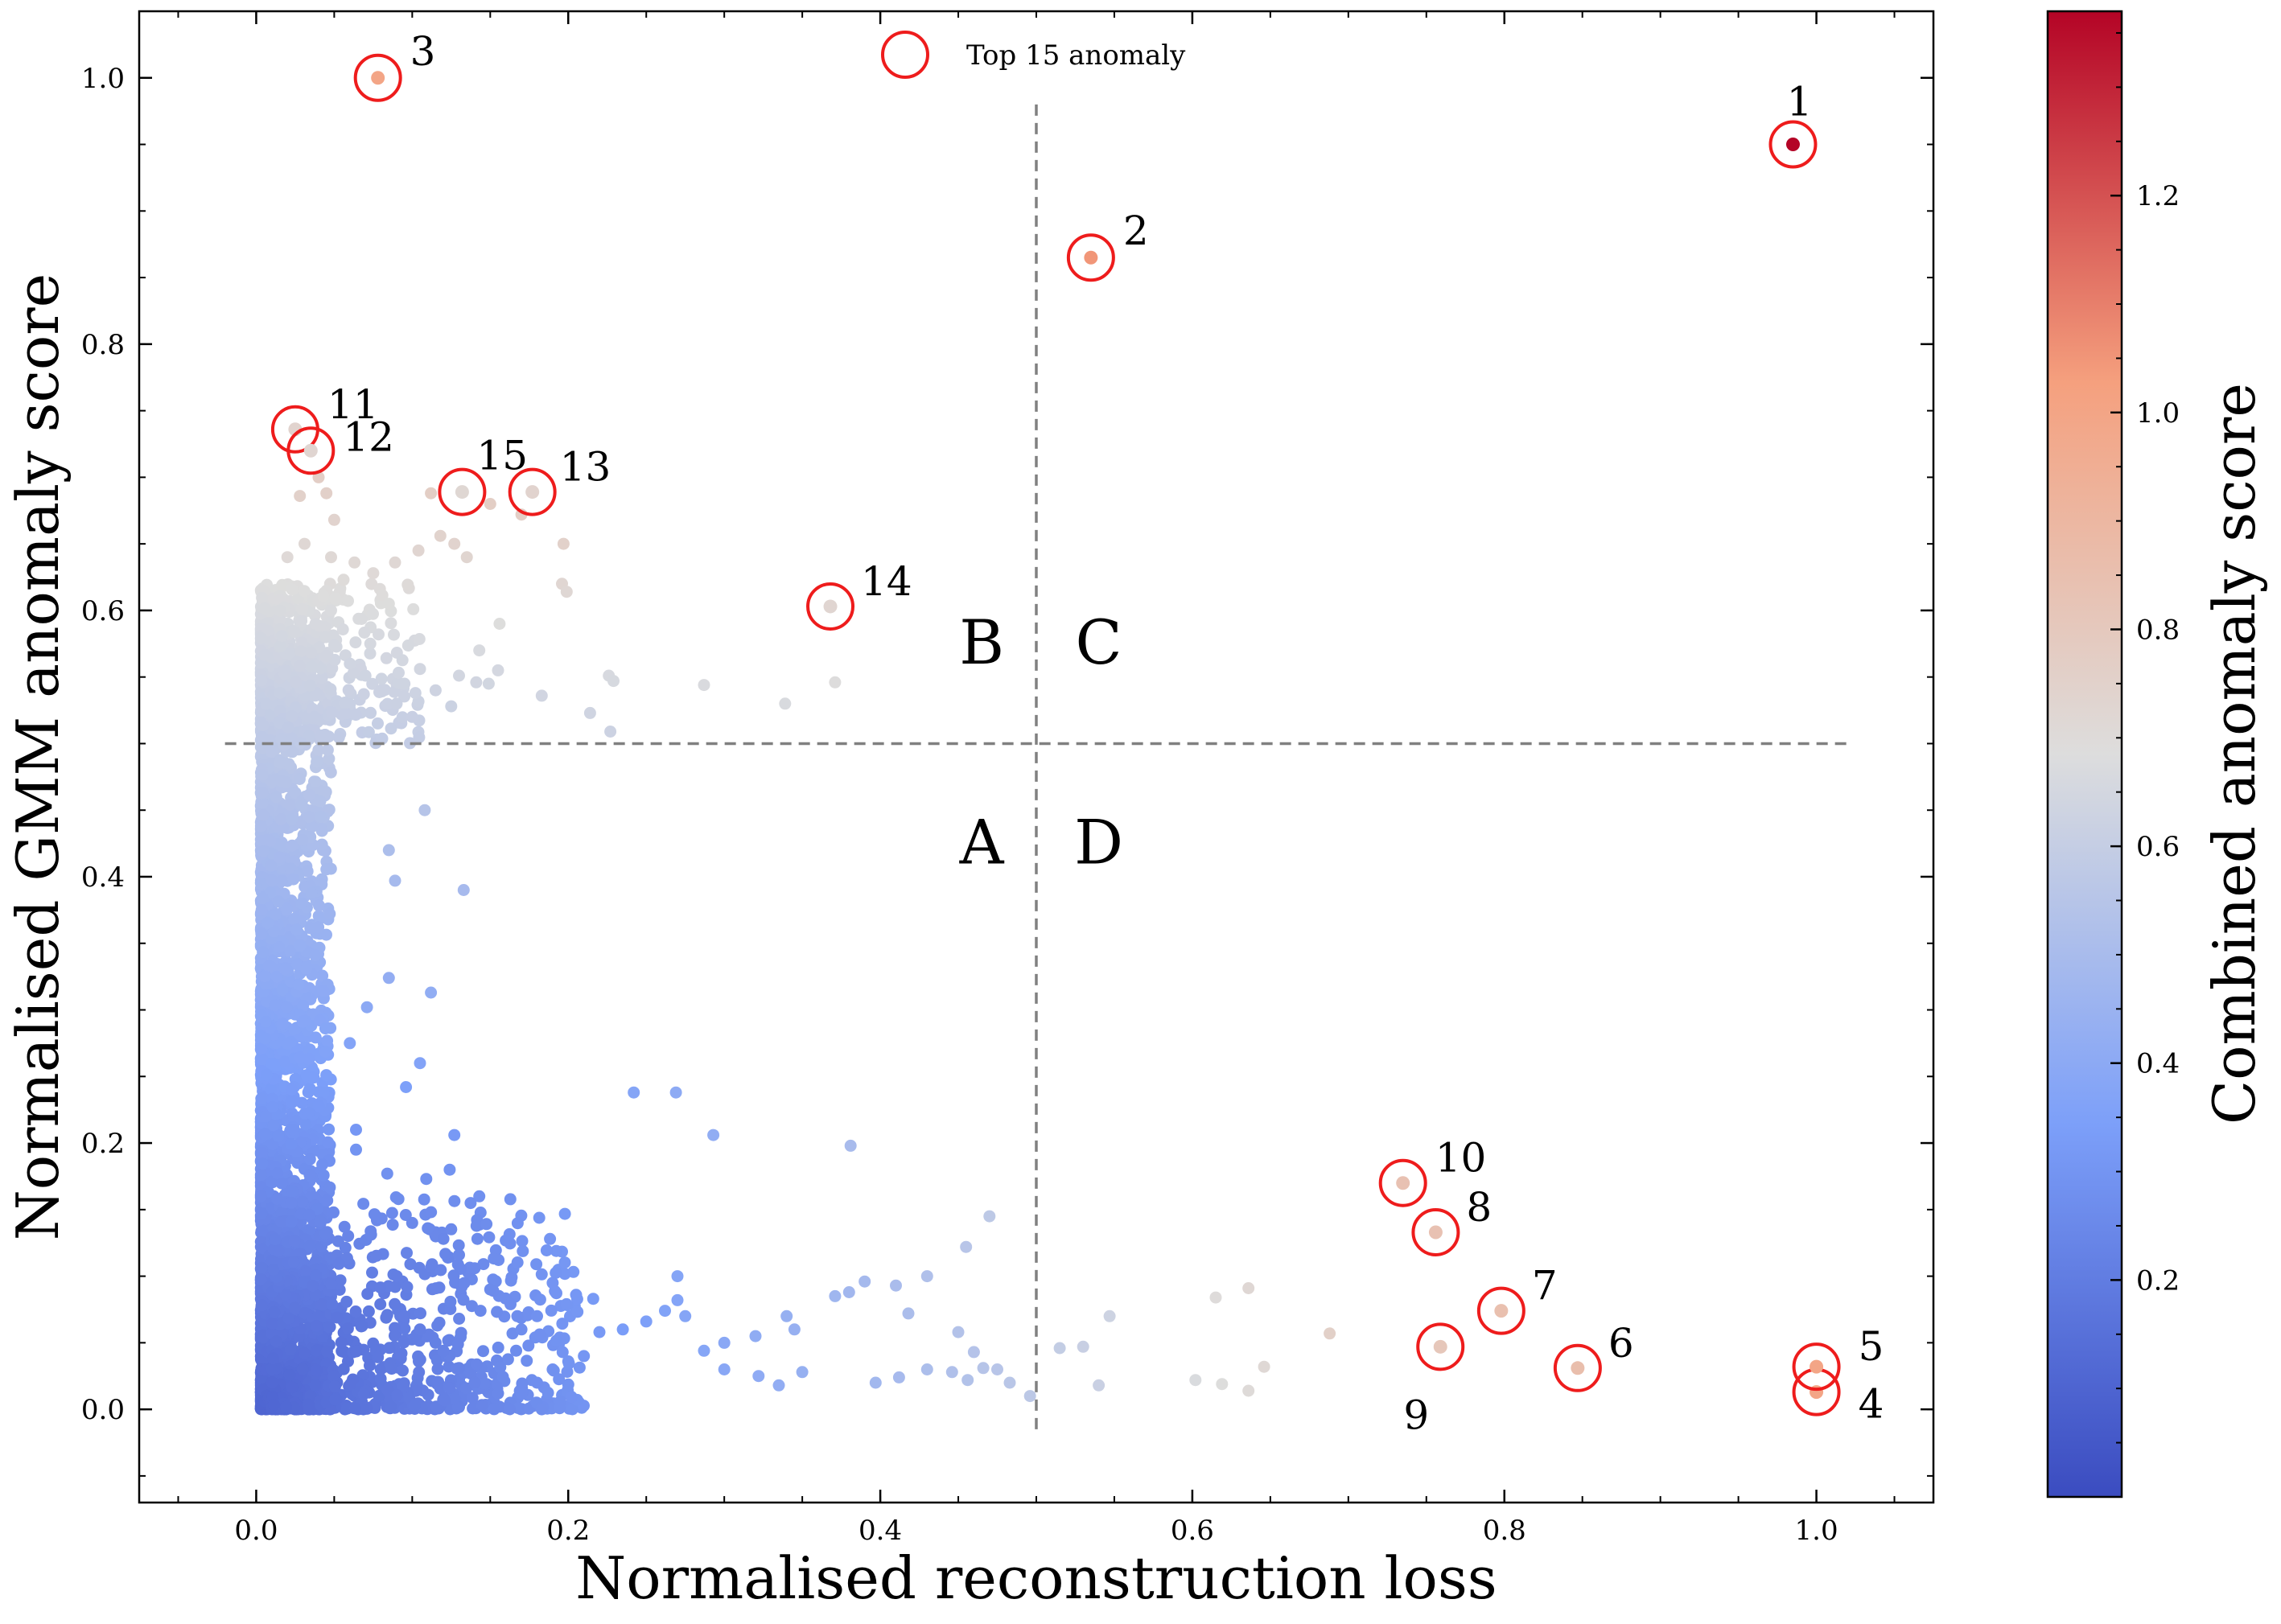 The width and height of the screenshot is (2281, 1624). I want to click on colorbar-tick-label: 0.6, so click(2158, 847).